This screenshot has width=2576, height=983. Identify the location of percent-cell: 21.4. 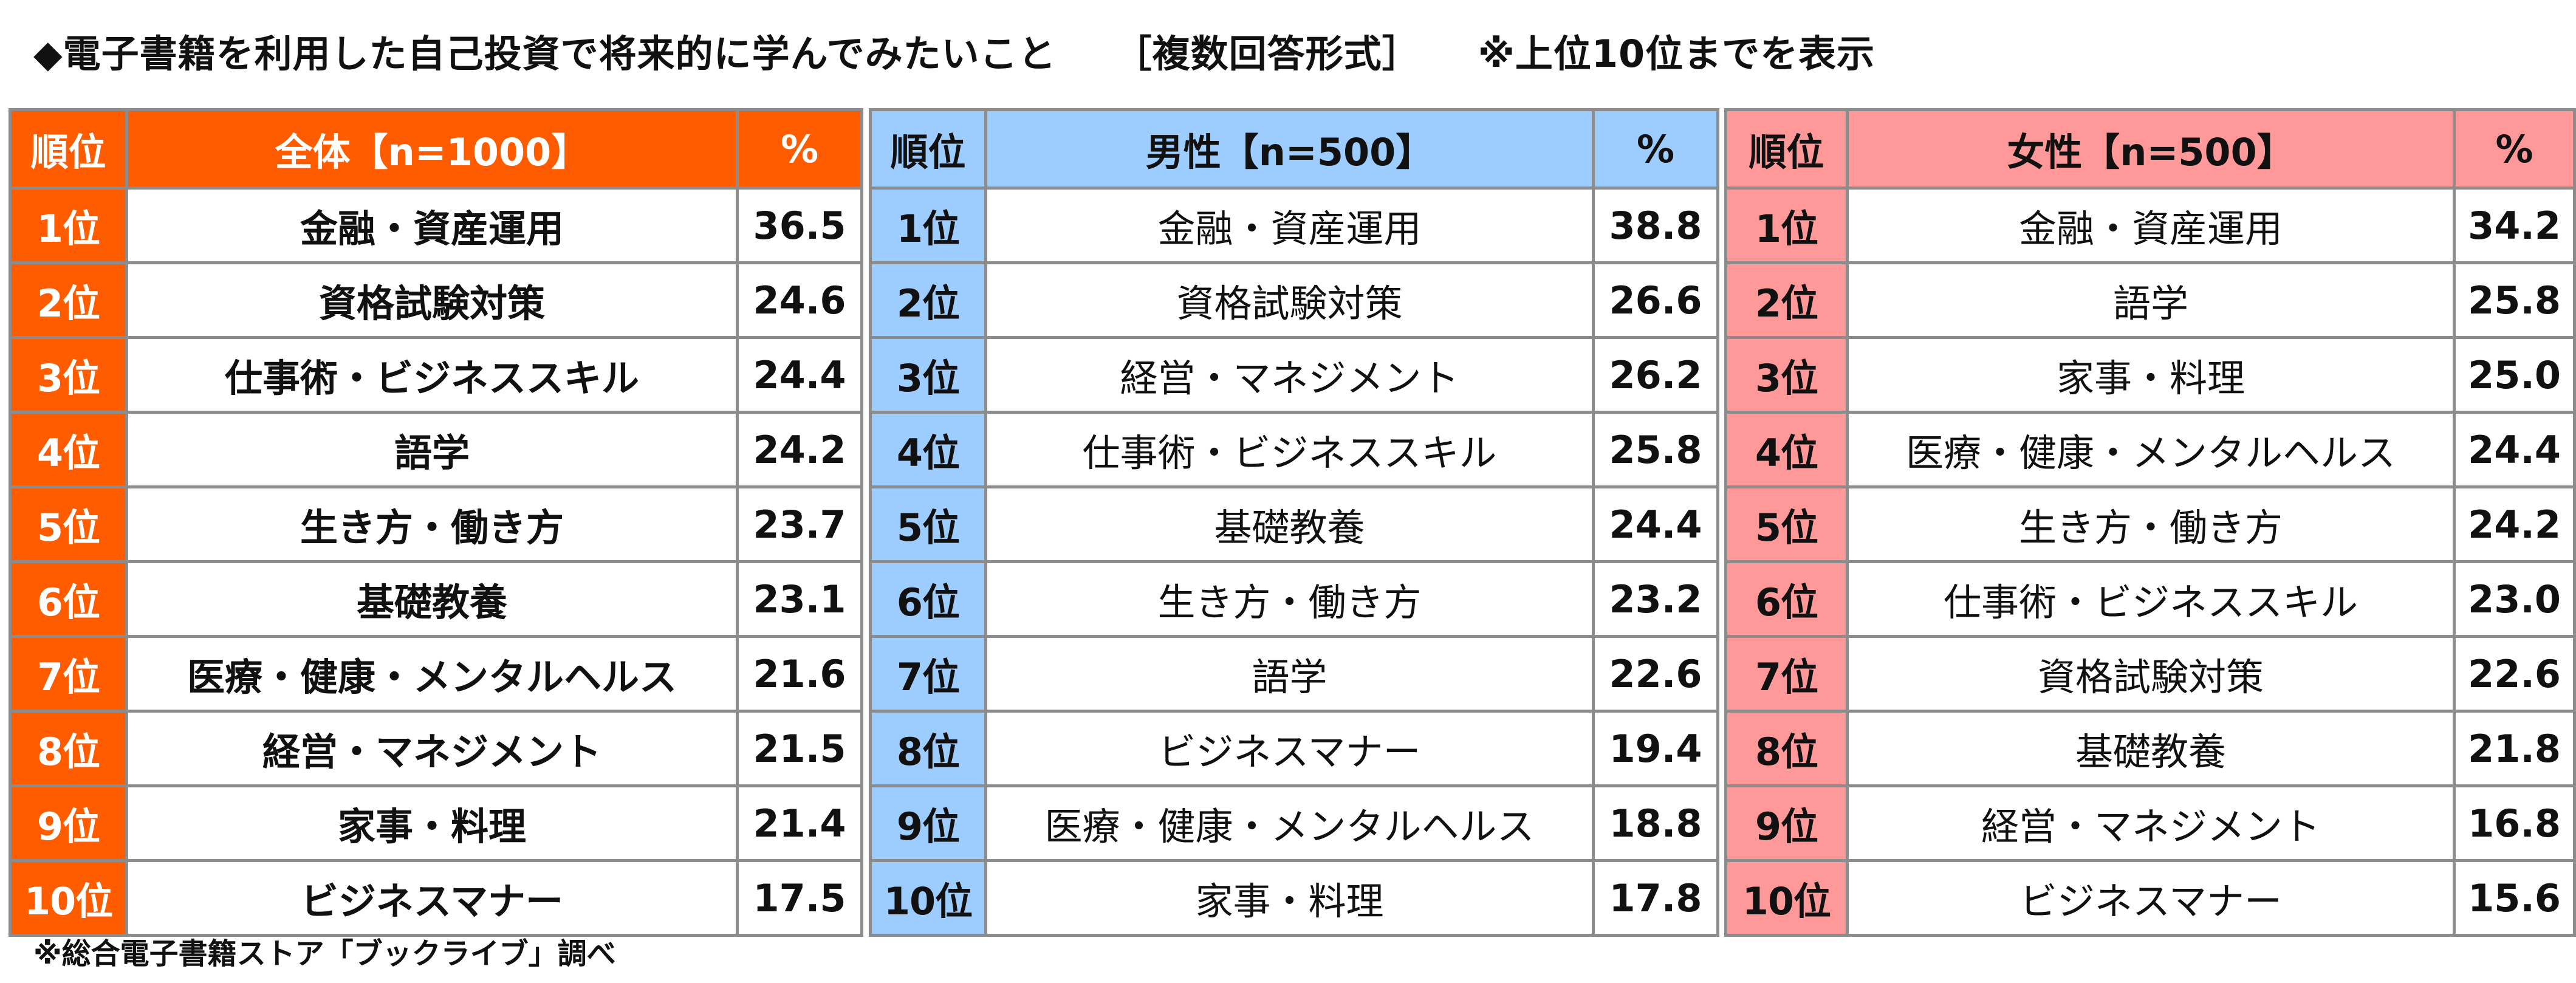
(799, 823).